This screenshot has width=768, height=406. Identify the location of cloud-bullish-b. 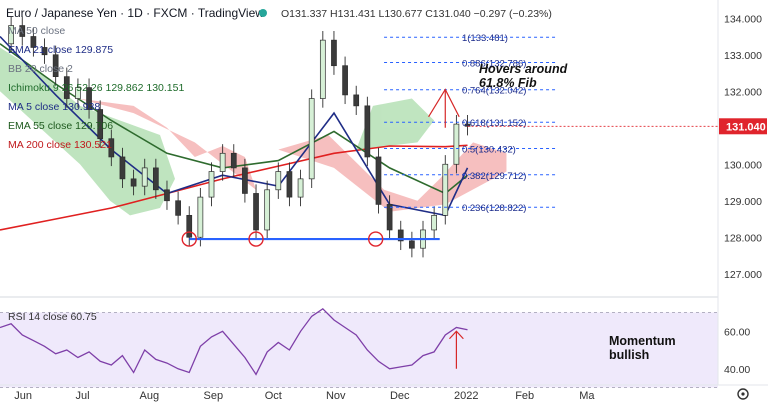
(395, 124).